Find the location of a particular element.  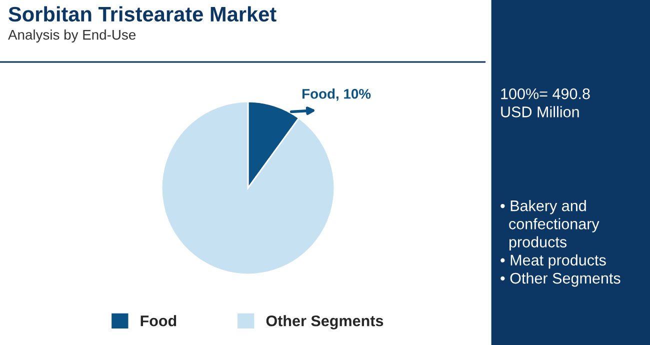

legend-label: Food is located at coordinates (158, 320).